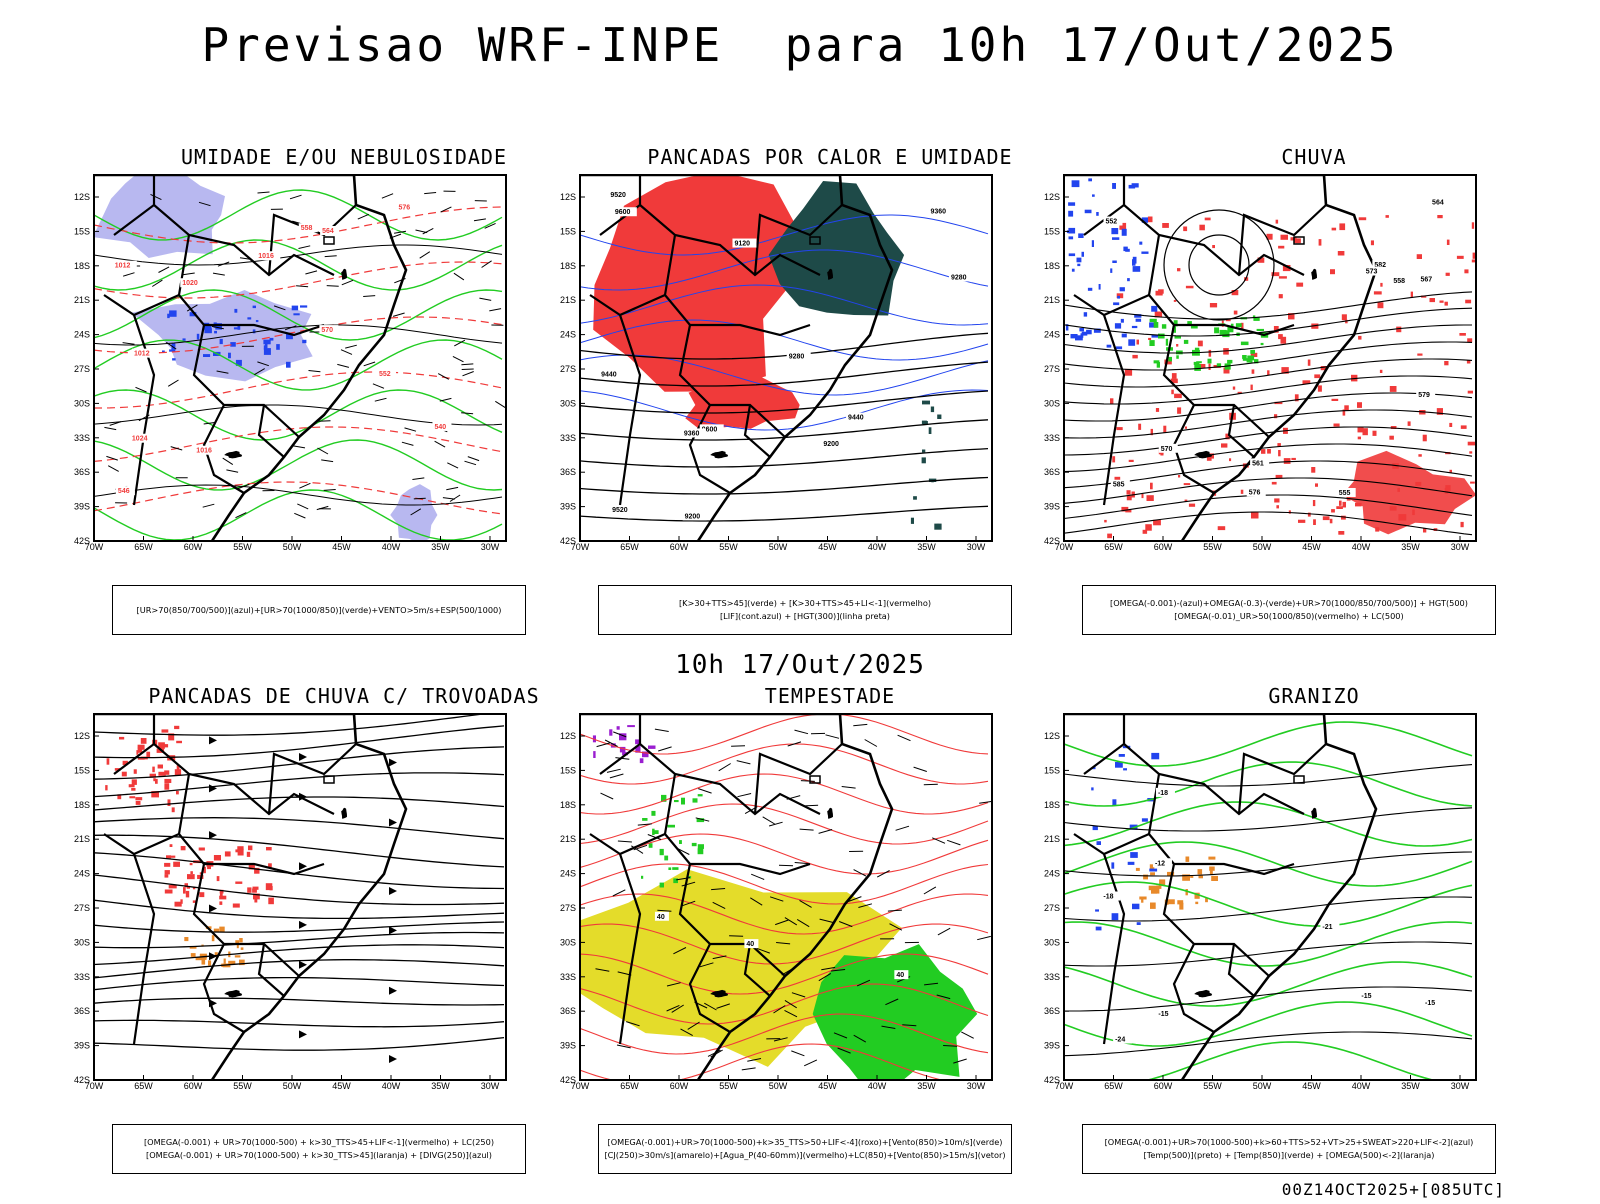 Image resolution: width=1600 pixels, height=1204 pixels. What do you see at coordinates (142, 354) in the screenshot?
I see `contour-label: 1012` at bounding box center [142, 354].